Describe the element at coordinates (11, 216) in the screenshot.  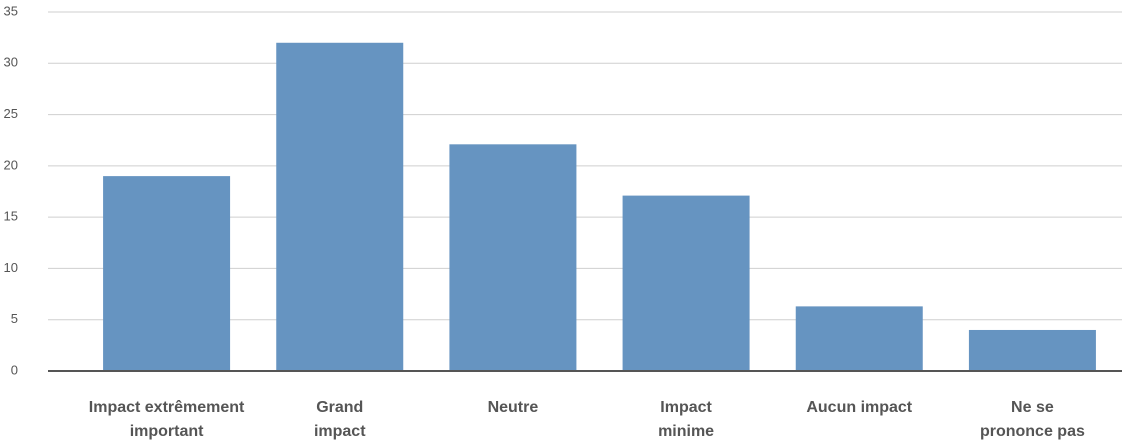
I see `y-tick-label: 15` at that location.